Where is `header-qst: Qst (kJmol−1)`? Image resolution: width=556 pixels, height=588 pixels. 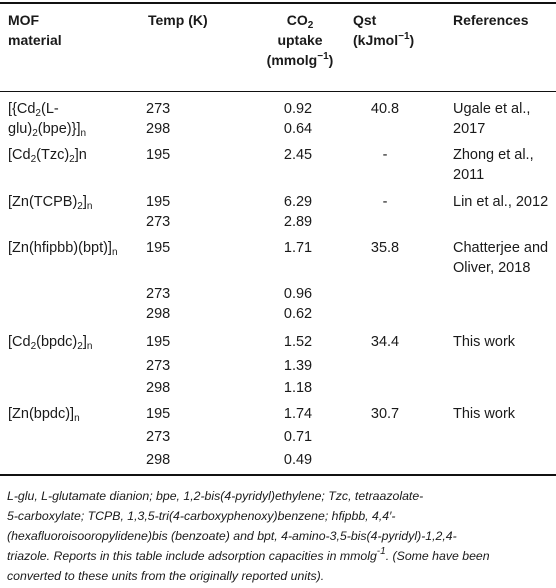
header-qst: Qst (kJmol−1) is located at coordinates (384, 30).